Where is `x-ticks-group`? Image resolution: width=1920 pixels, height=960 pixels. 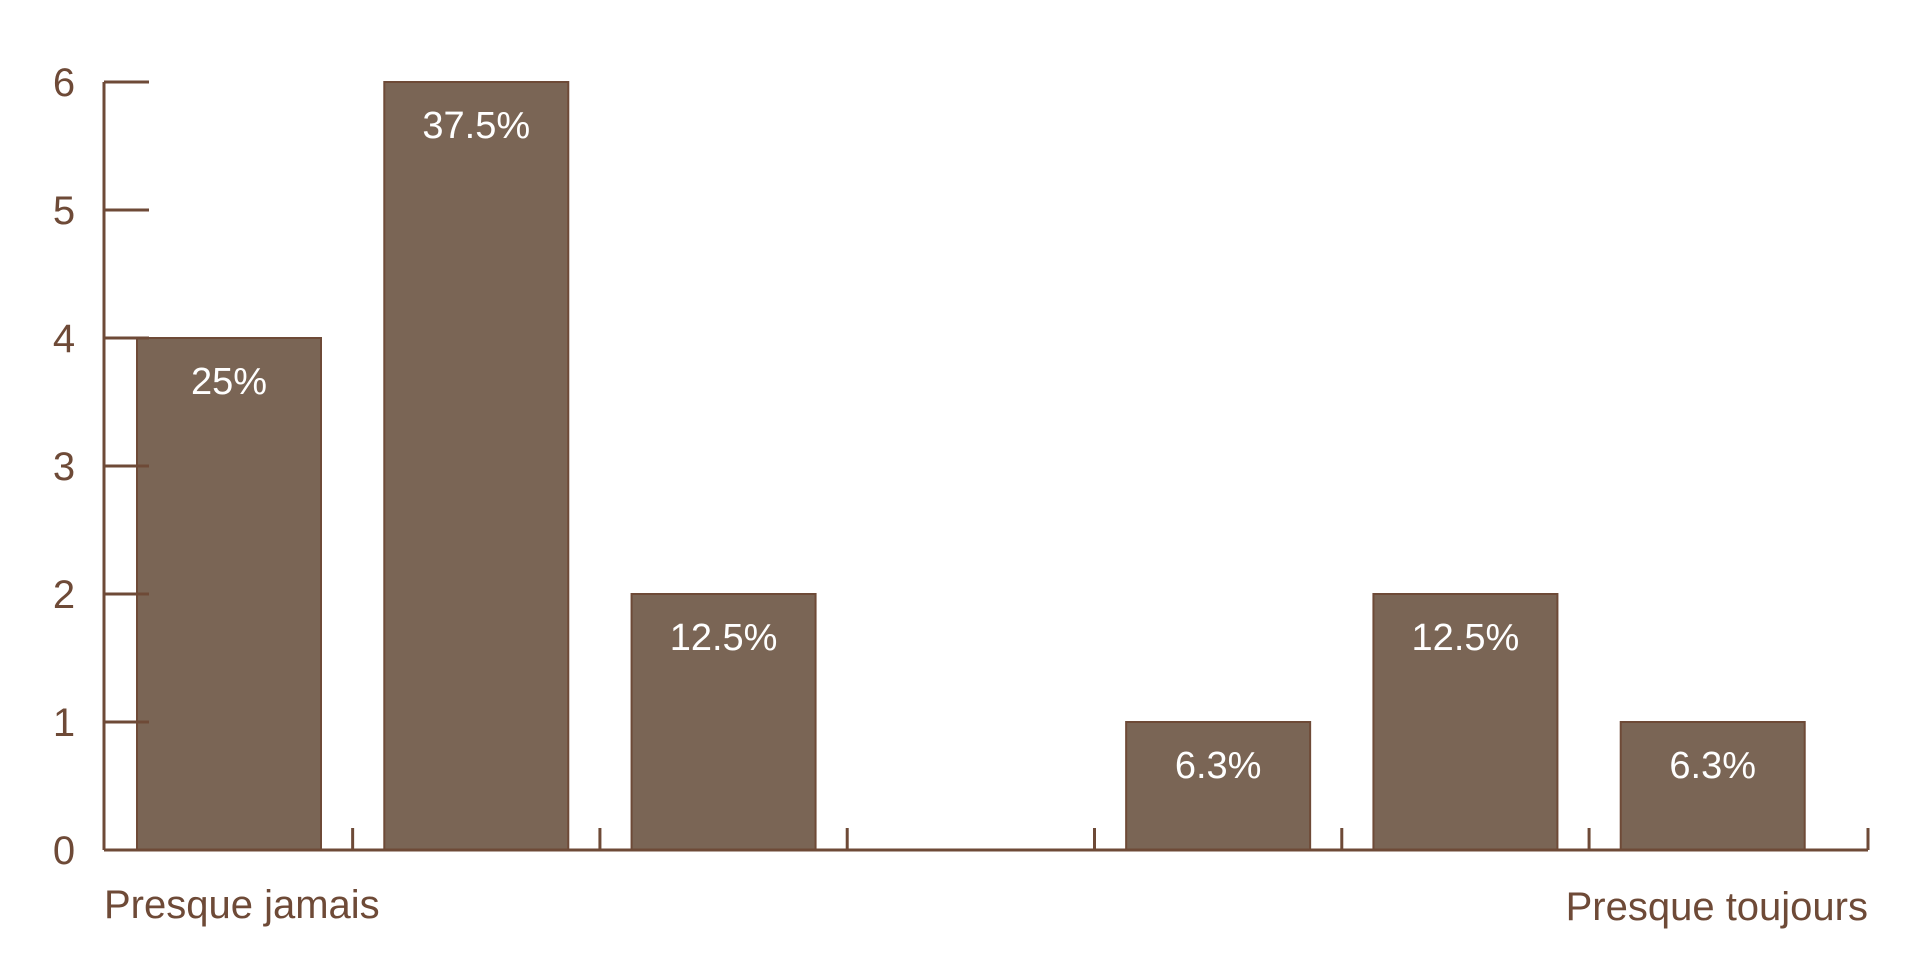 x-ticks-group is located at coordinates (1110, 839).